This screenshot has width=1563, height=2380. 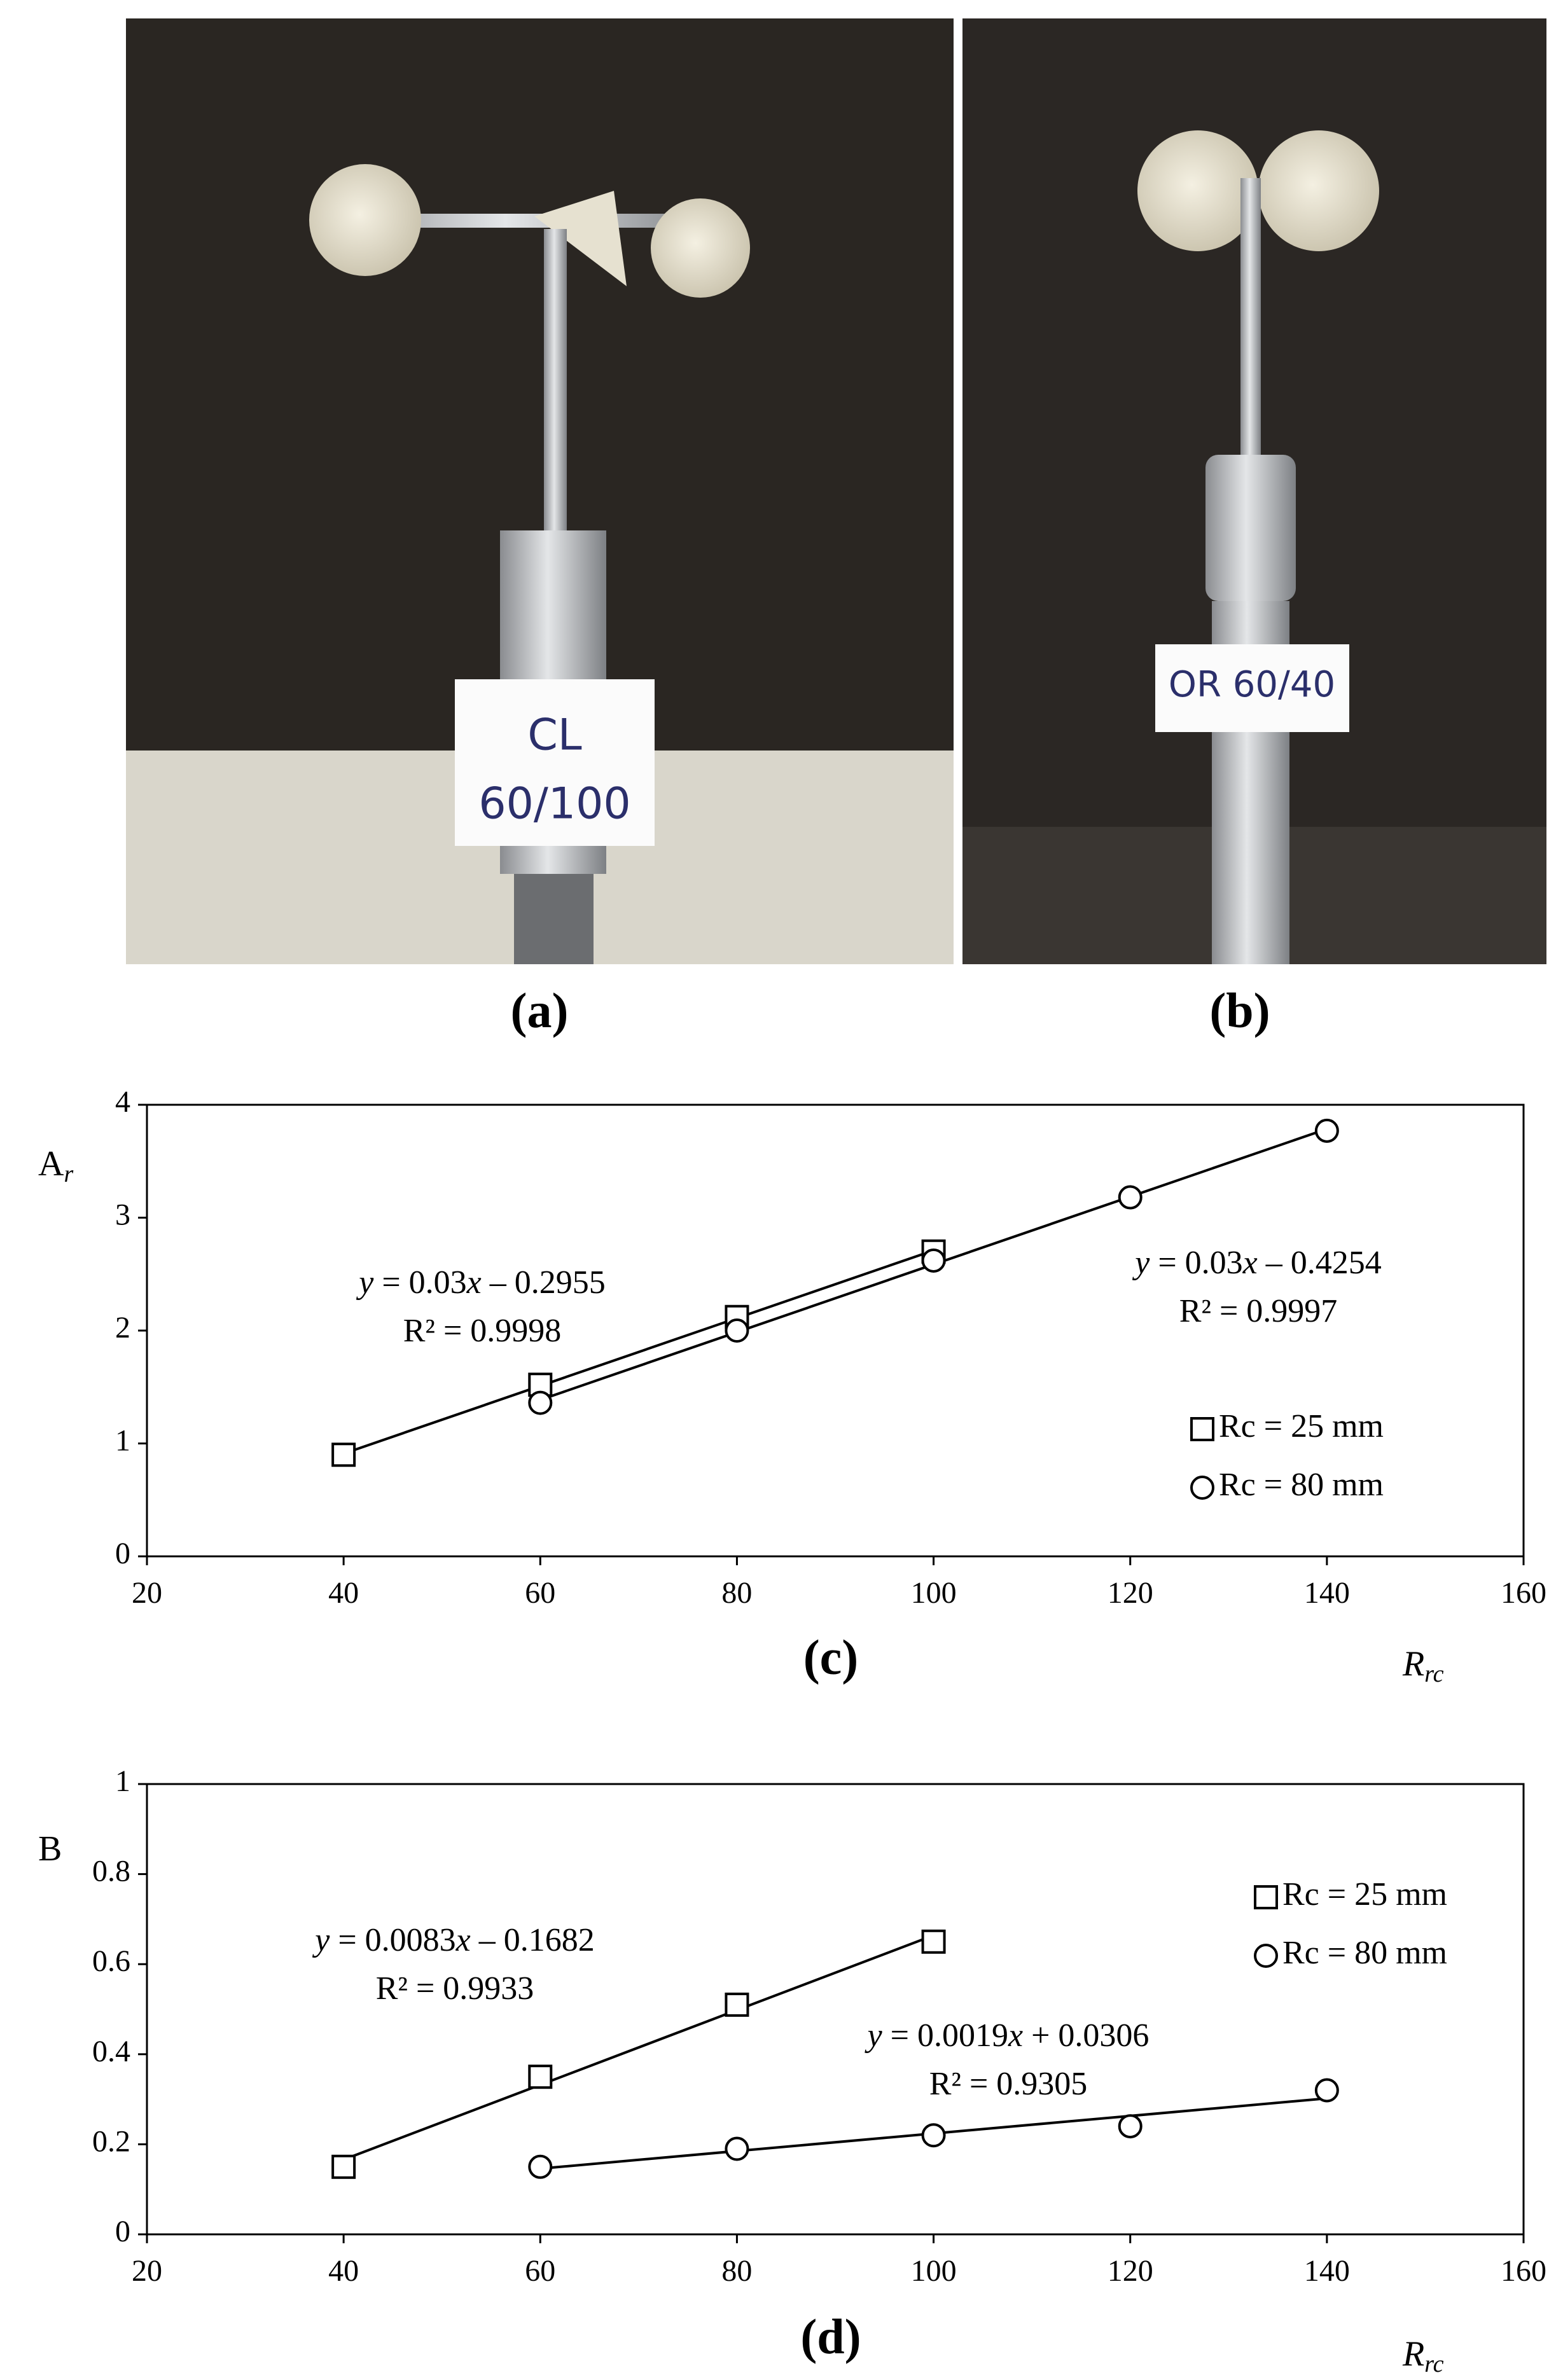 I want to click on y-tick-label: 0.2, so click(x=111, y=2141).